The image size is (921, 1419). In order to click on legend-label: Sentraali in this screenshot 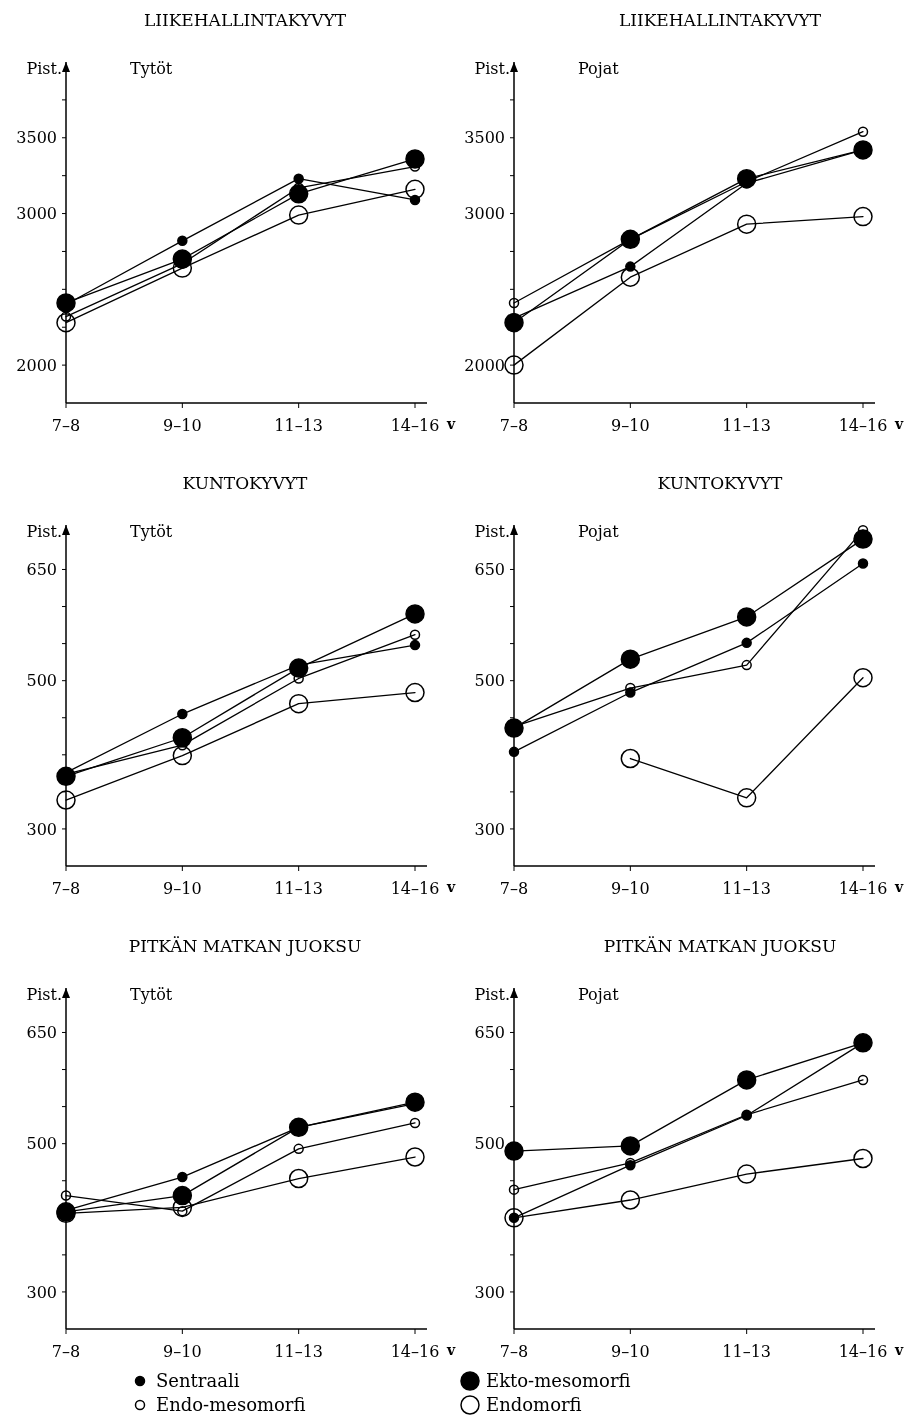, I will do `click(198, 1381)`.